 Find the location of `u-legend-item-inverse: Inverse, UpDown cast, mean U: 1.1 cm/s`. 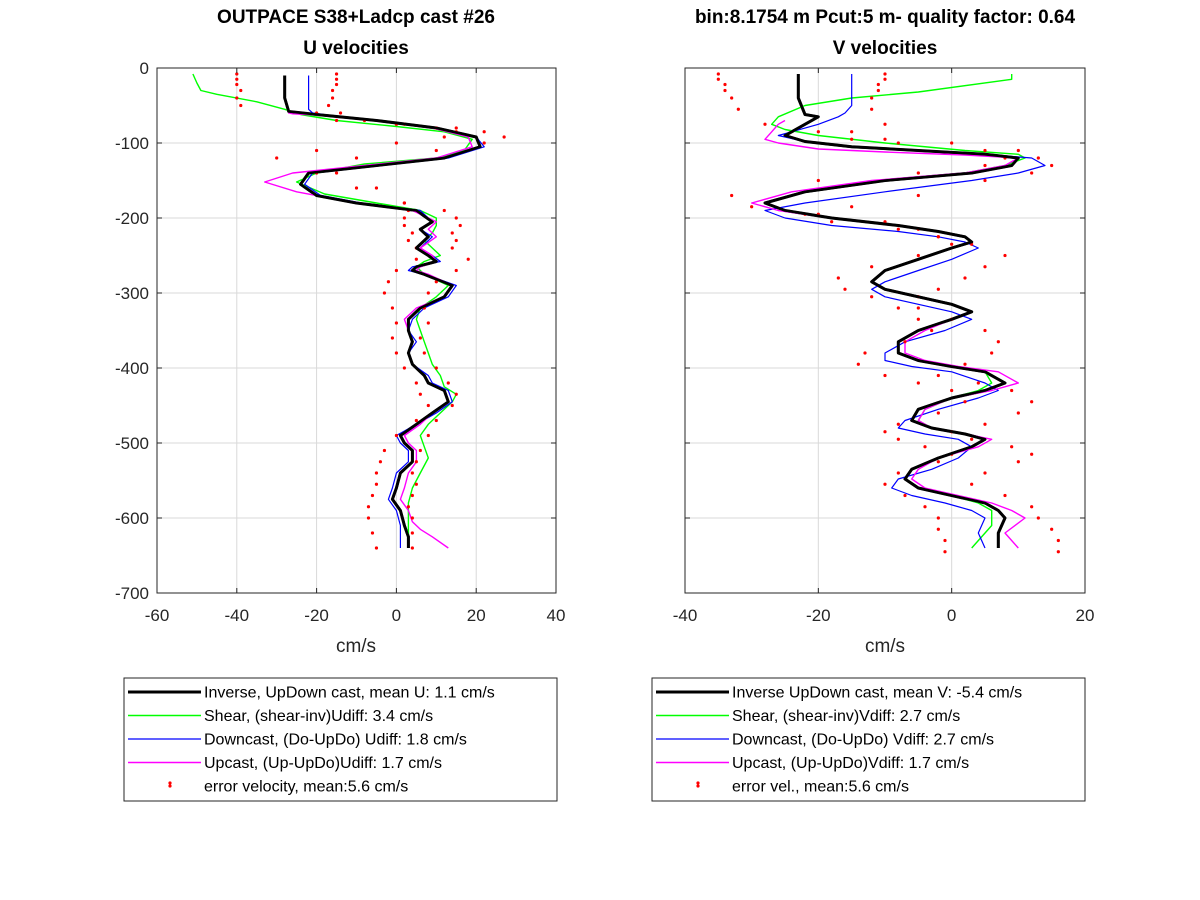

u-legend-item-inverse: Inverse, UpDown cast, mean U: 1.1 cm/s is located at coordinates (311, 693).